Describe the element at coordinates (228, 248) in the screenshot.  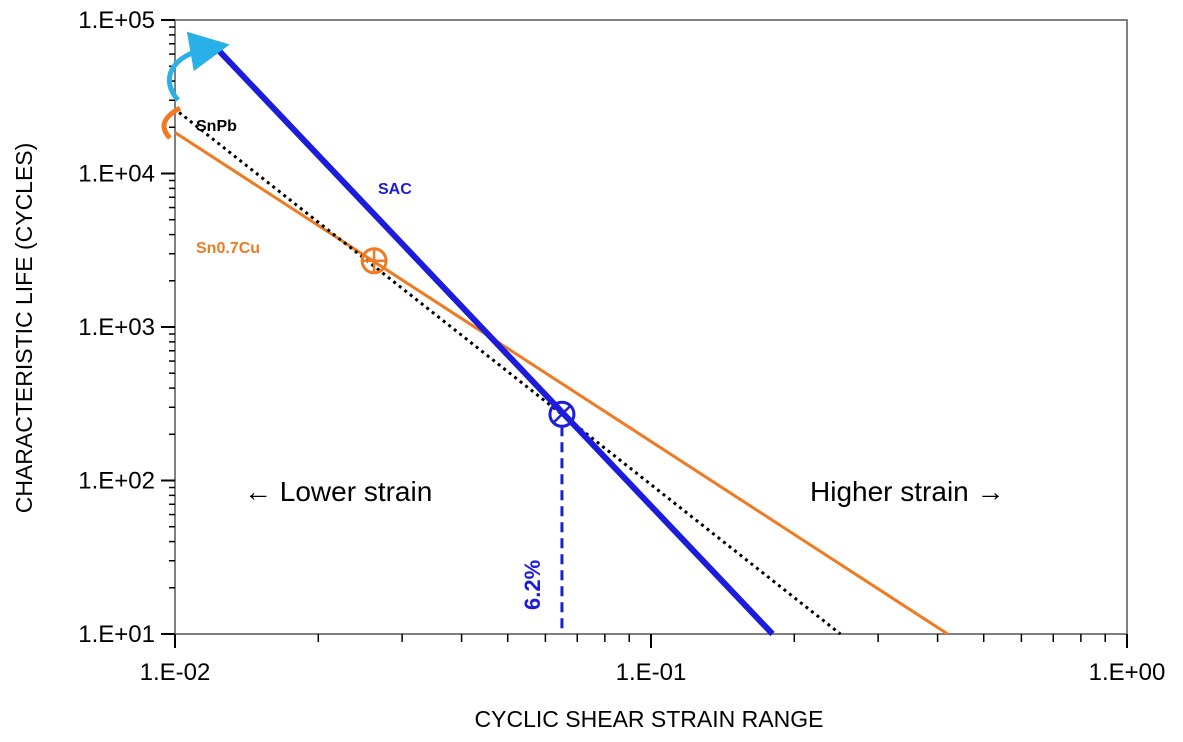
I see `series-label-sn07cu: Sn0.7Cu` at that location.